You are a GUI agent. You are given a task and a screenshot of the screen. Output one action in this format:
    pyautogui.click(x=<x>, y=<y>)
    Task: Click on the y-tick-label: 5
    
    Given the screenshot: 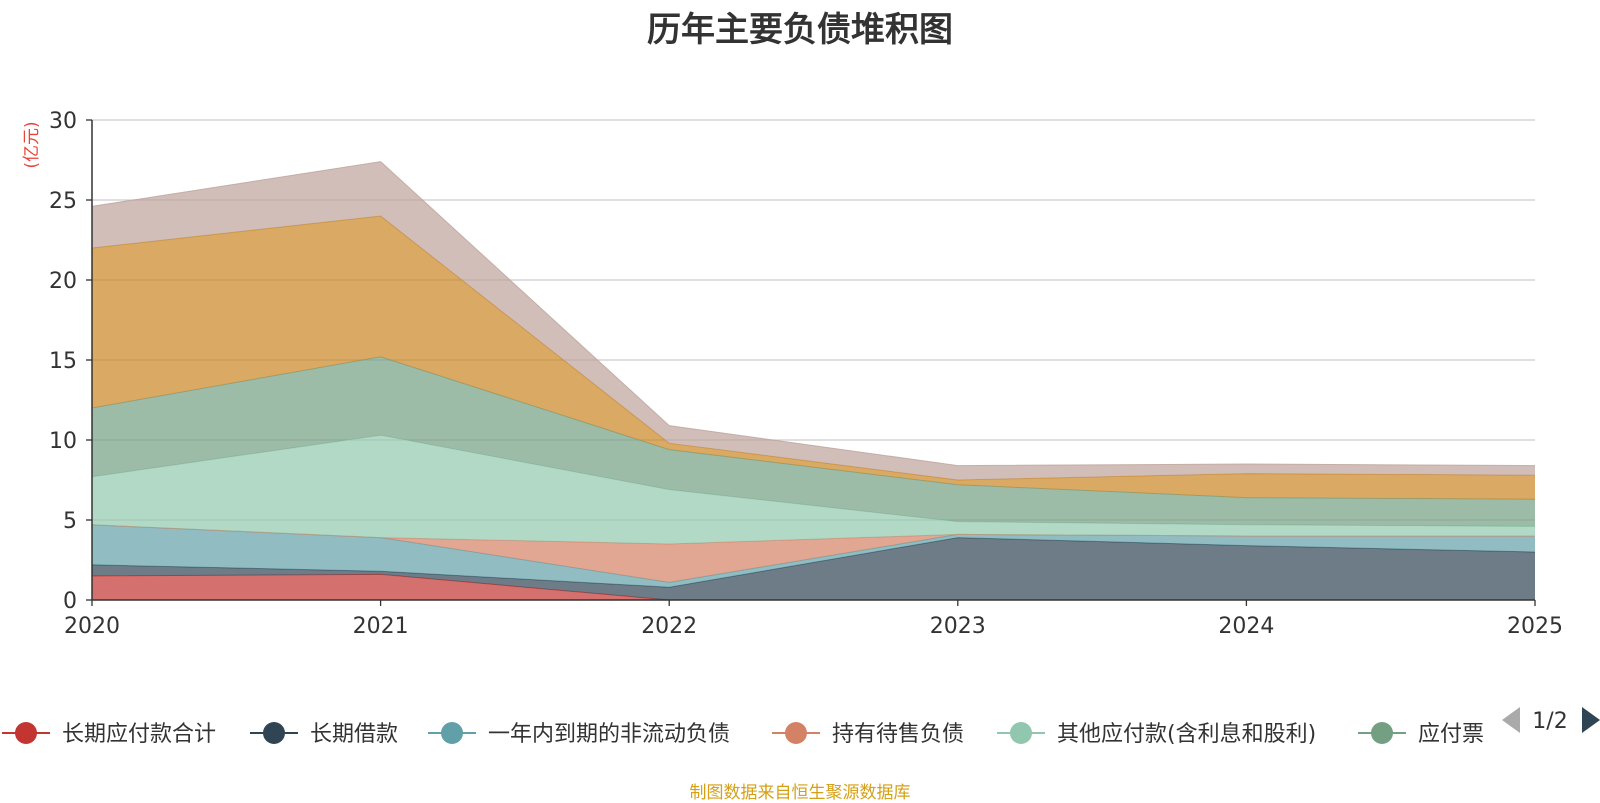 What is the action you would take?
    pyautogui.click(x=70, y=521)
    